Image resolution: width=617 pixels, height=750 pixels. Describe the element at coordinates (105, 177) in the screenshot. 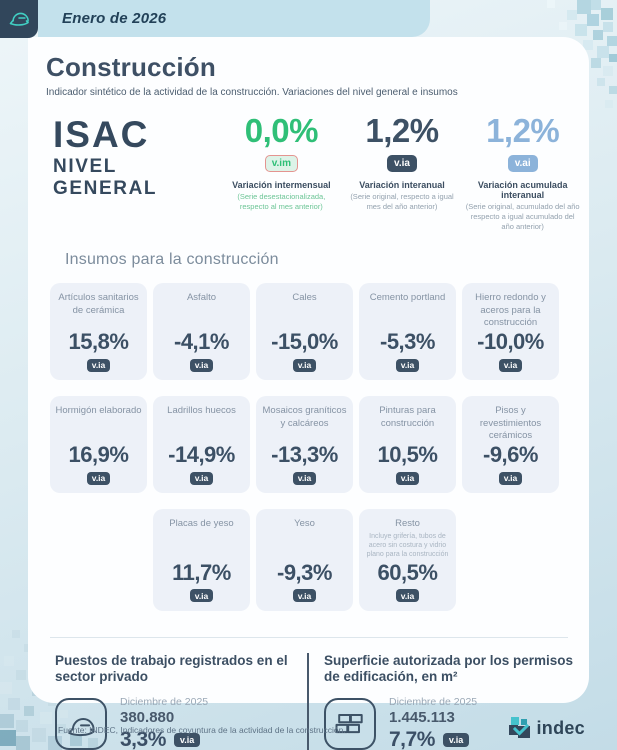

I see `isac-subtitle: NIVEL GENERAL` at that location.